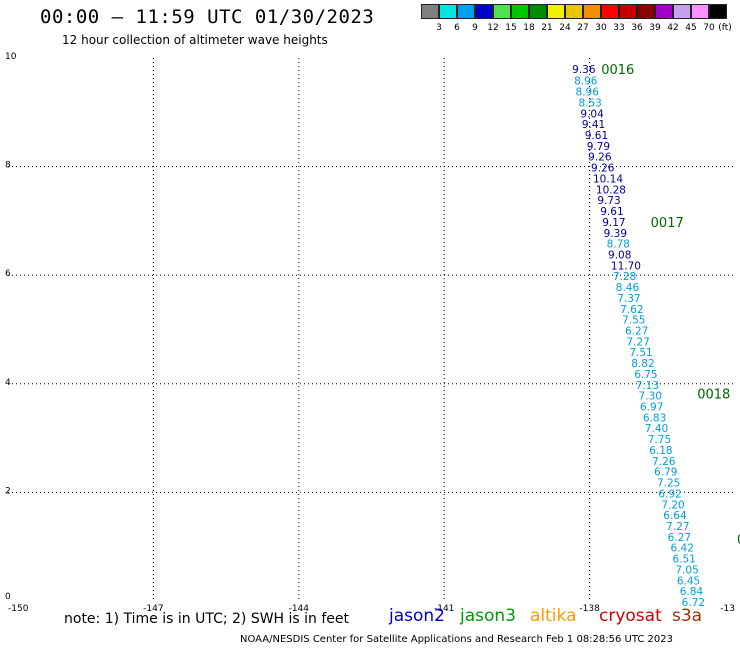  What do you see at coordinates (608, 179) in the screenshot?
I see `wave-height-value: 10.14` at bounding box center [608, 179].